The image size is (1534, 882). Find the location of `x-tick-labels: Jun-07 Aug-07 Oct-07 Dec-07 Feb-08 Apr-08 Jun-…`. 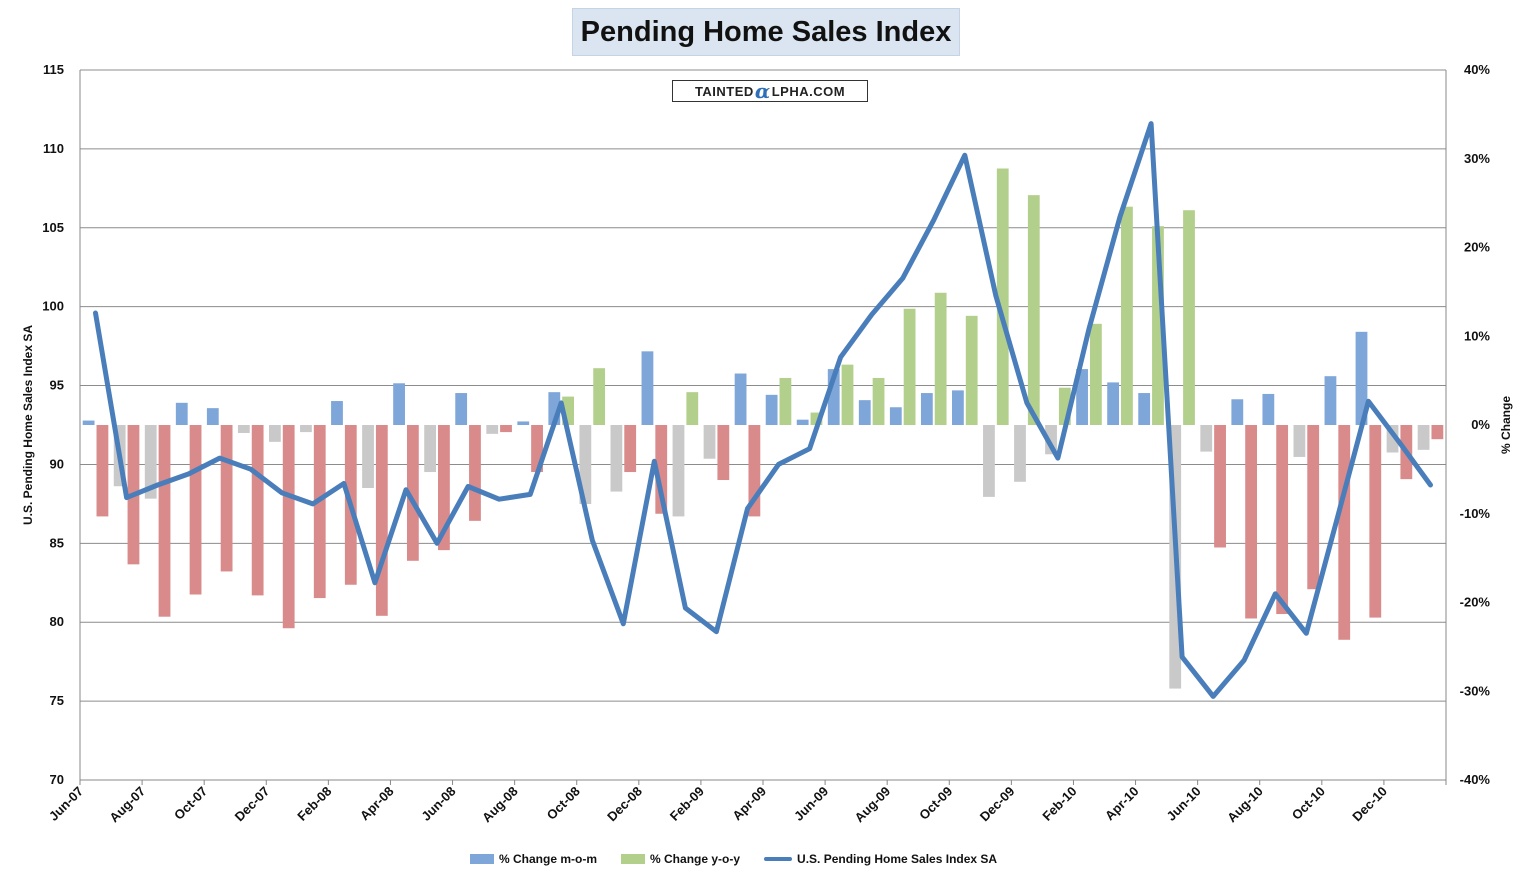

x-tick-labels: Jun-07 Aug-07 Oct-07 Dec-07 Feb-08 Apr-08 Jun-… is located at coordinates (718, 805).